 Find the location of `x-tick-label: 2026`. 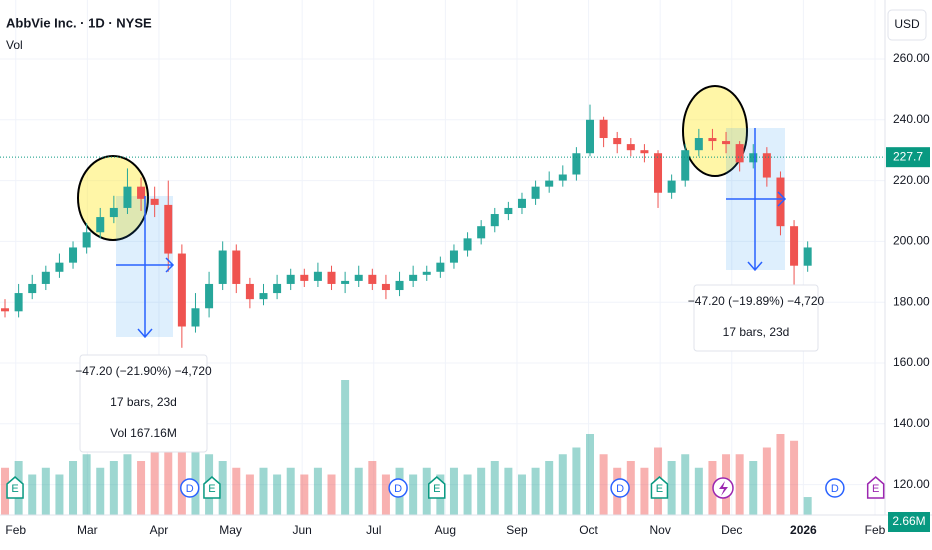

x-tick-label: 2026 is located at coordinates (803, 530).